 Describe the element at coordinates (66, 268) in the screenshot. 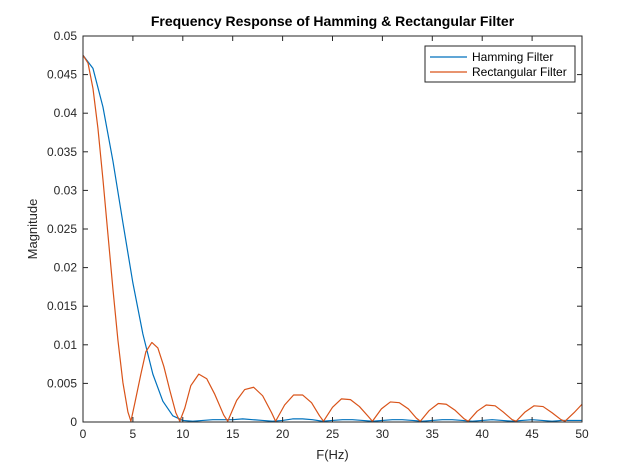

I see `y-tick-label: 0.02` at that location.